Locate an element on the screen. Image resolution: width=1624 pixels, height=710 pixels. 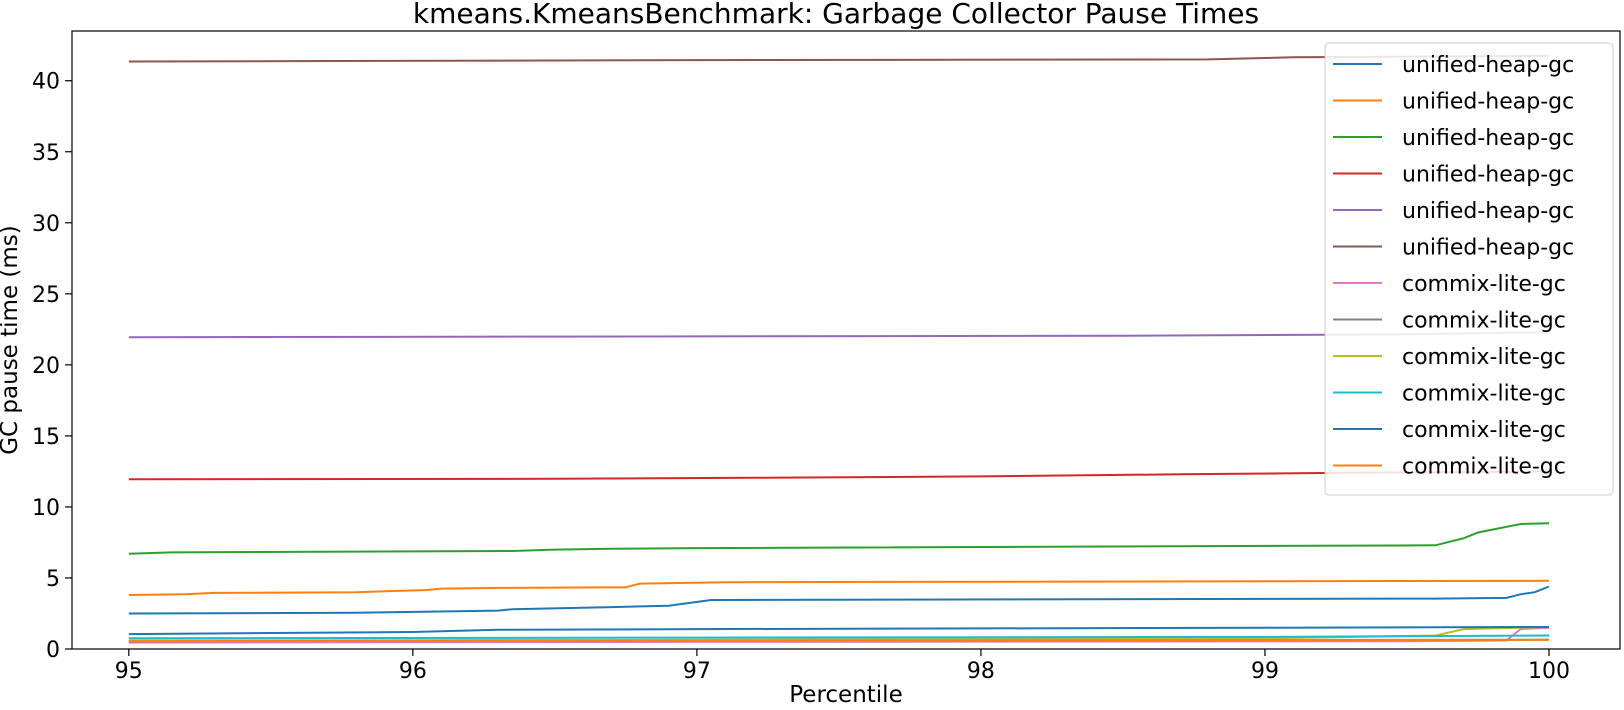
y-tick-label: 15 is located at coordinates (46, 437).